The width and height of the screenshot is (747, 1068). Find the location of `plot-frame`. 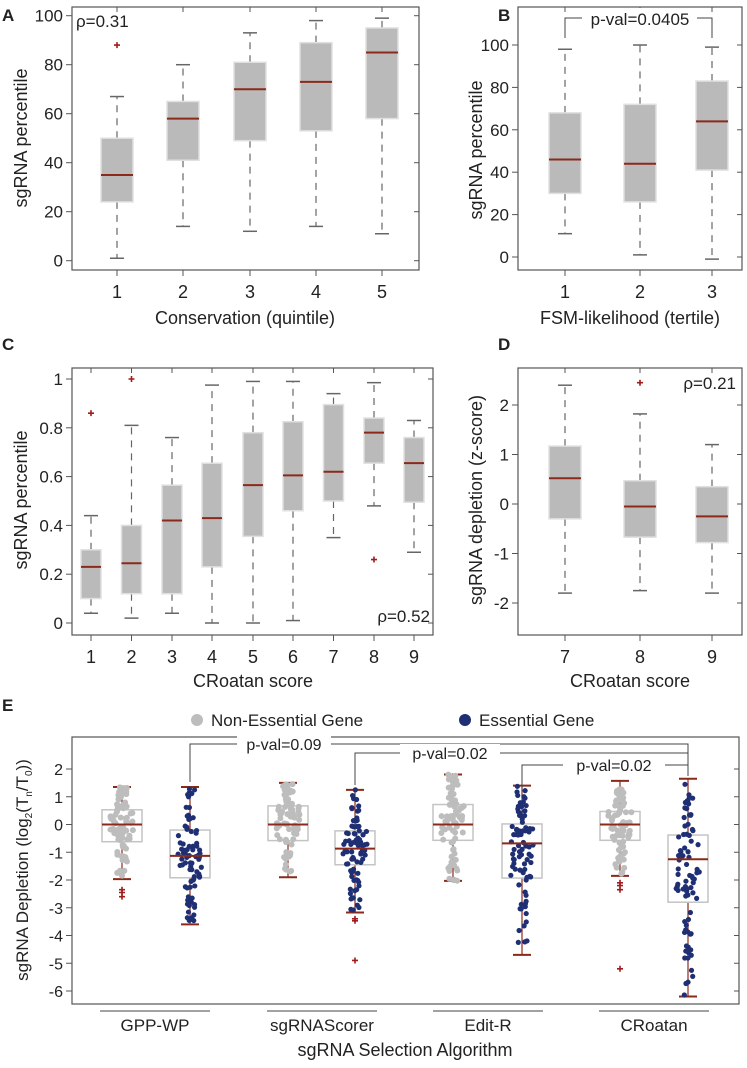

plot-frame is located at coordinates (630, 501).